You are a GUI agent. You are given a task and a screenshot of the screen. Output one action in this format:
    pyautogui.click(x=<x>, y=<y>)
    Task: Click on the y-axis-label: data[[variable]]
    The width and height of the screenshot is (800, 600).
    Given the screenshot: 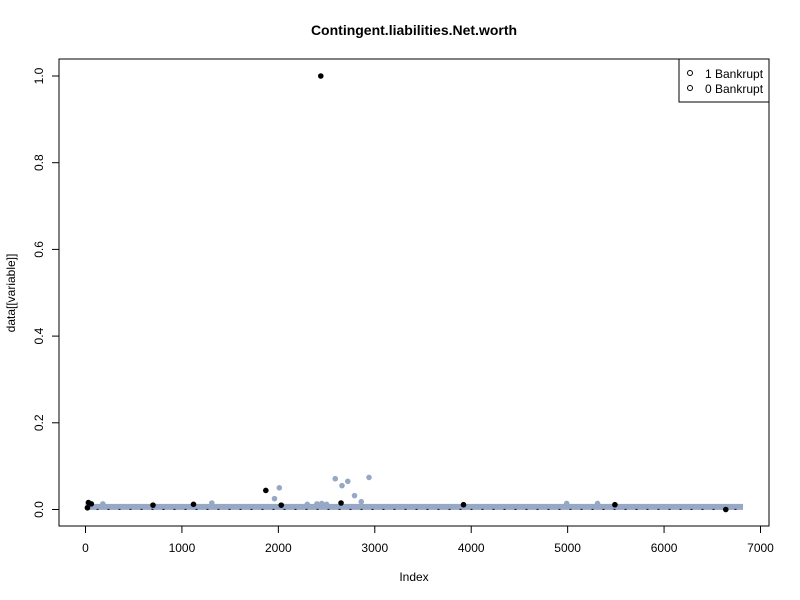 What is the action you would take?
    pyautogui.click(x=11, y=293)
    